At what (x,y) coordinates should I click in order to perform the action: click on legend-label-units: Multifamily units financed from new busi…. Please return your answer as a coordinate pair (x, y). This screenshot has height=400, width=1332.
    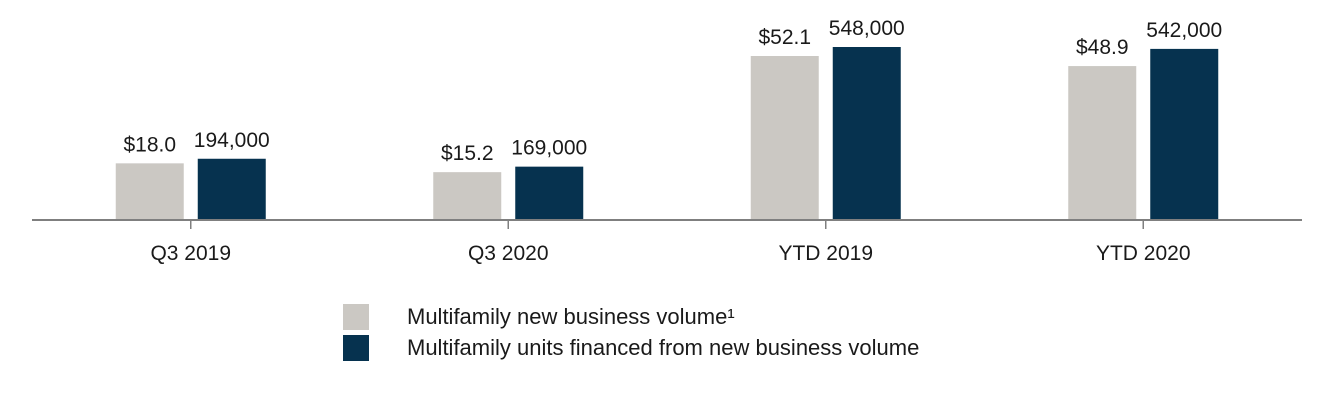
    Looking at the image, I should click on (663, 347).